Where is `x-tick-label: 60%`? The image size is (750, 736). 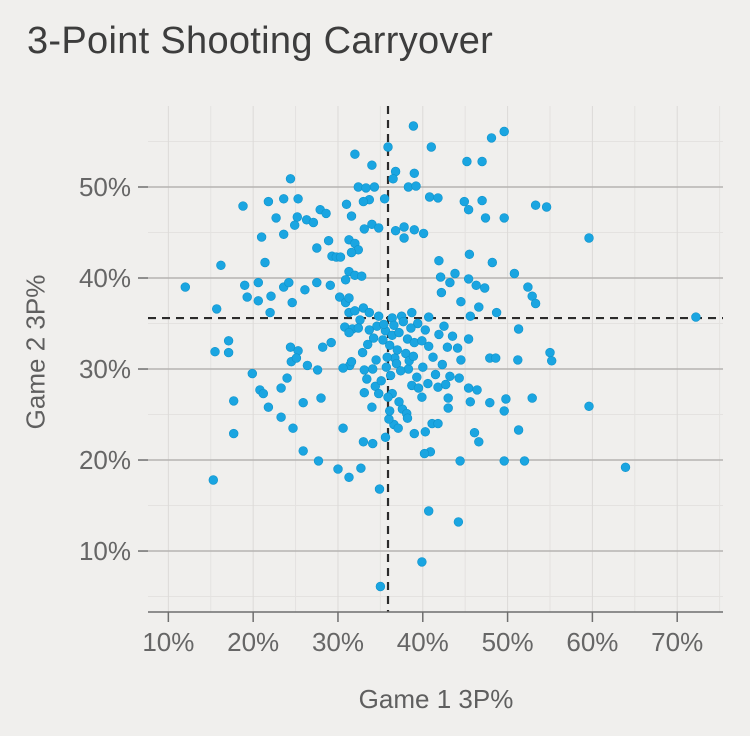 x-tick-label: 60% is located at coordinates (592, 642).